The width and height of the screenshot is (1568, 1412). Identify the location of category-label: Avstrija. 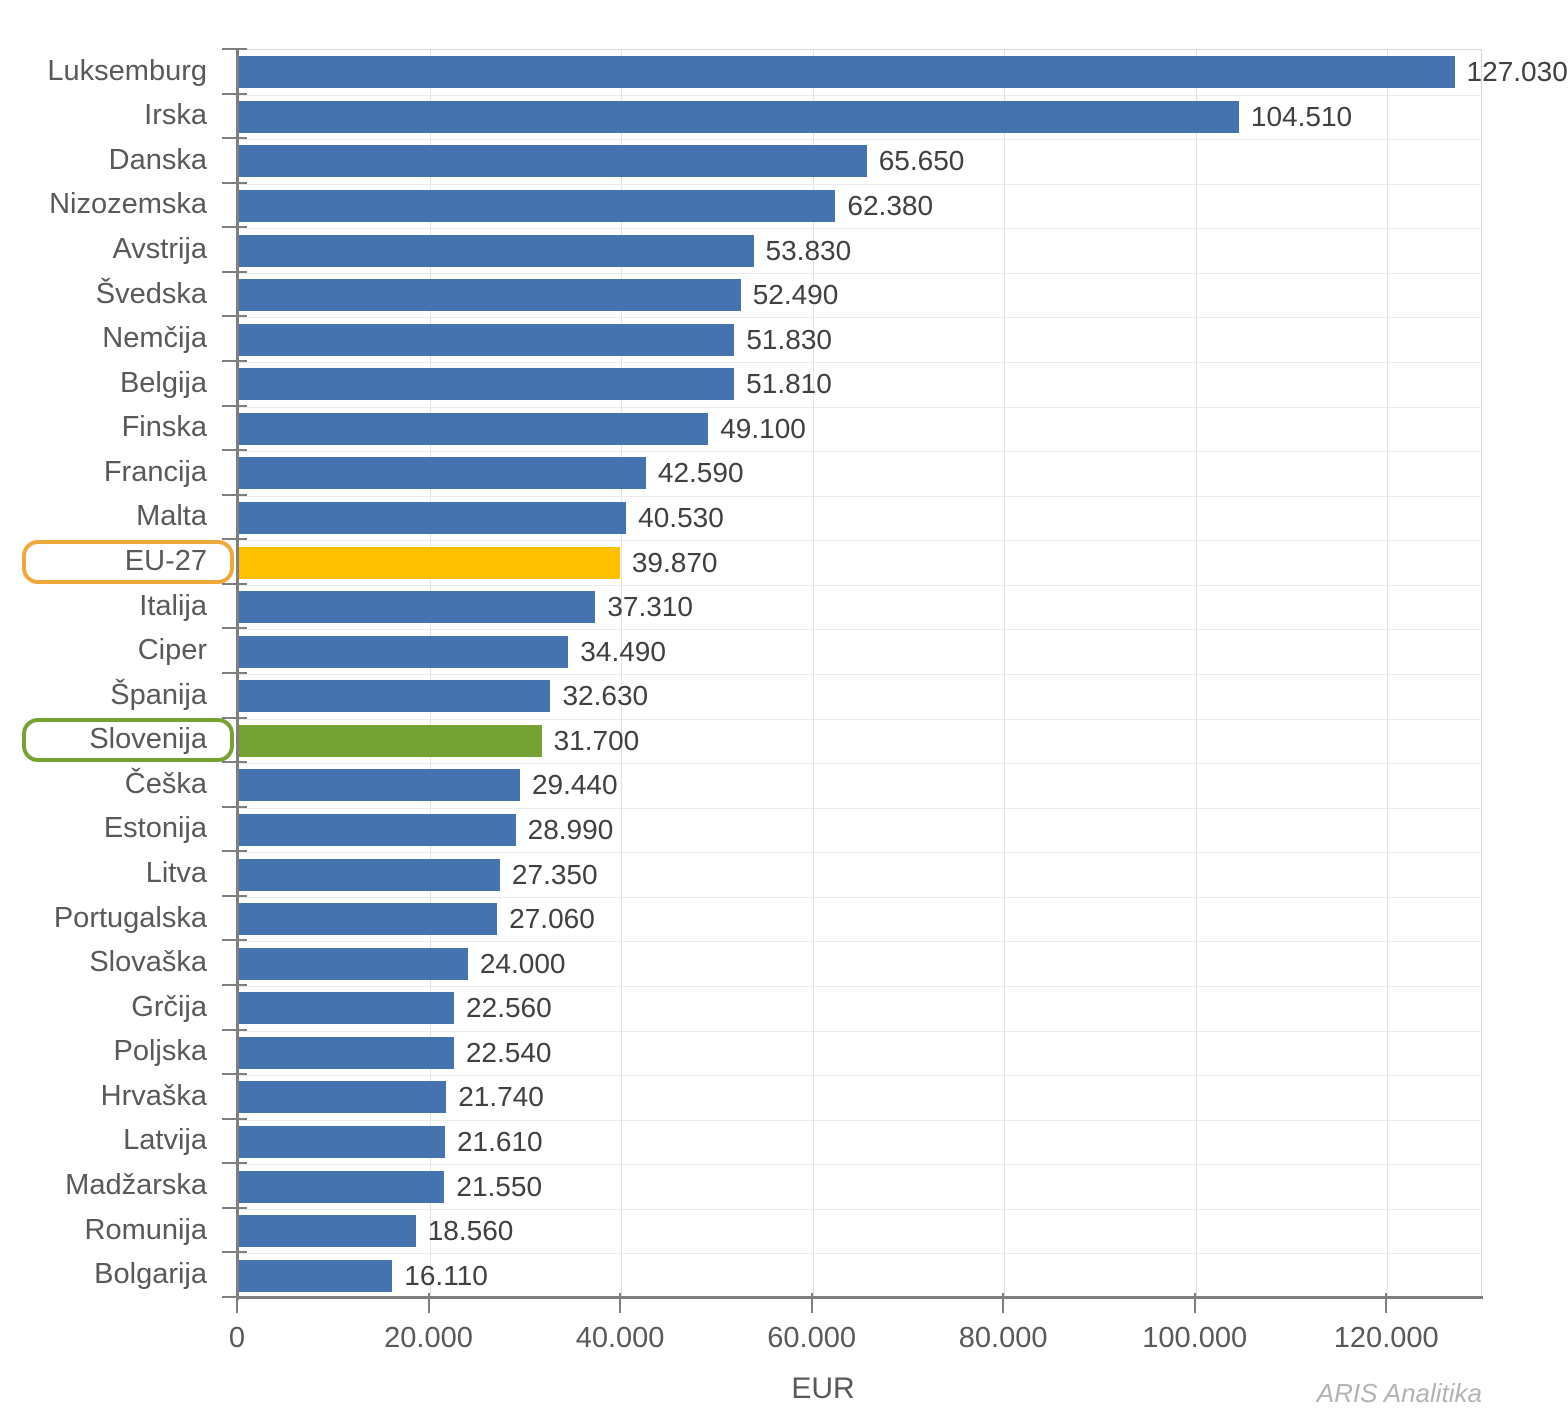
(159, 249).